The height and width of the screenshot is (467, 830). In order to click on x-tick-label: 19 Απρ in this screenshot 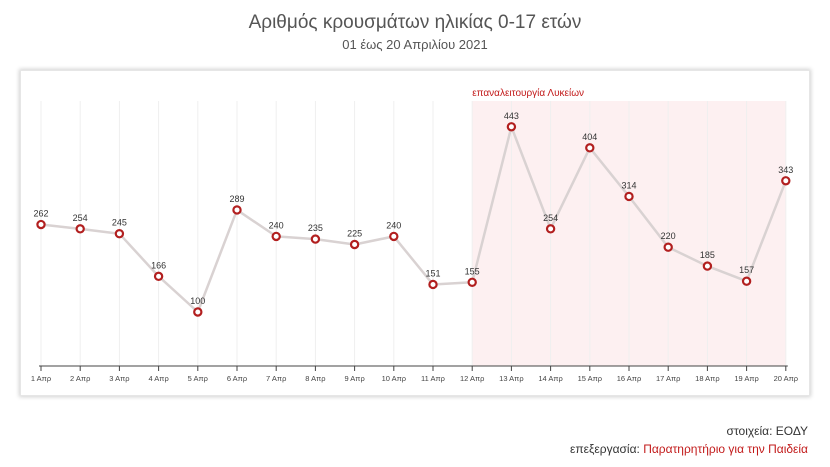, I will do `click(746, 378)`.